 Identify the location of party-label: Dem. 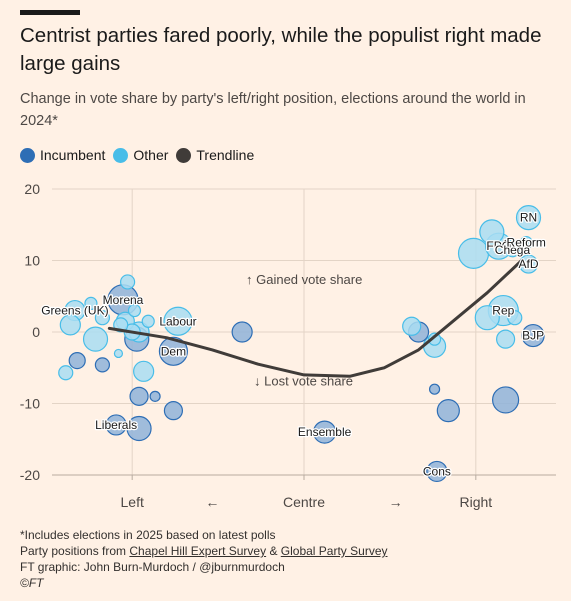
(173, 351).